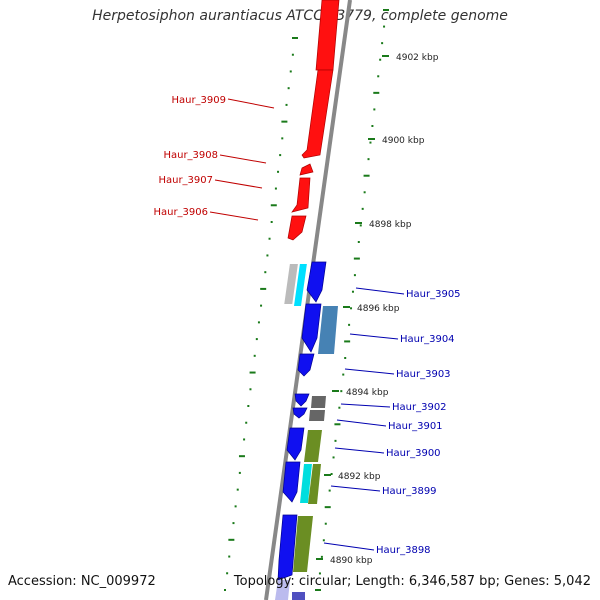  What do you see at coordinates (403, 141) in the screenshot?
I see `scale-label: 4900 kbp` at bounding box center [403, 141].